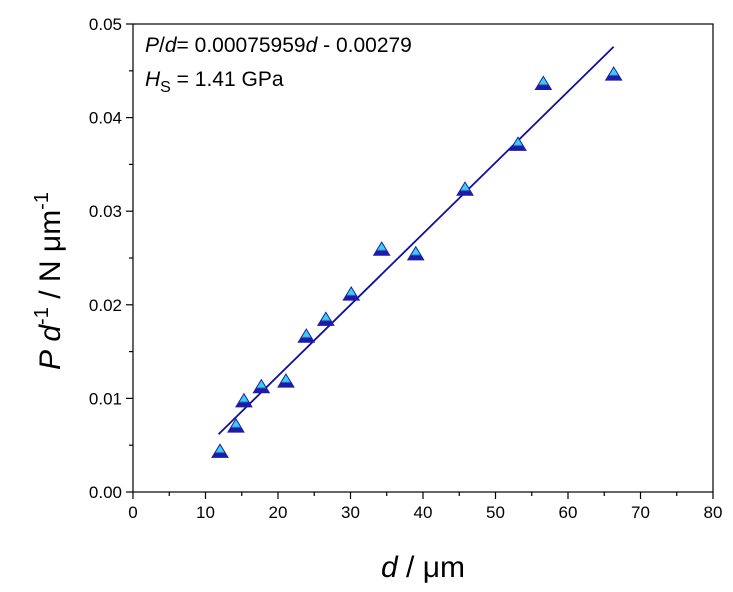  Describe the element at coordinates (132, 512) in the screenshot. I see `x-tick-label: 0` at that location.